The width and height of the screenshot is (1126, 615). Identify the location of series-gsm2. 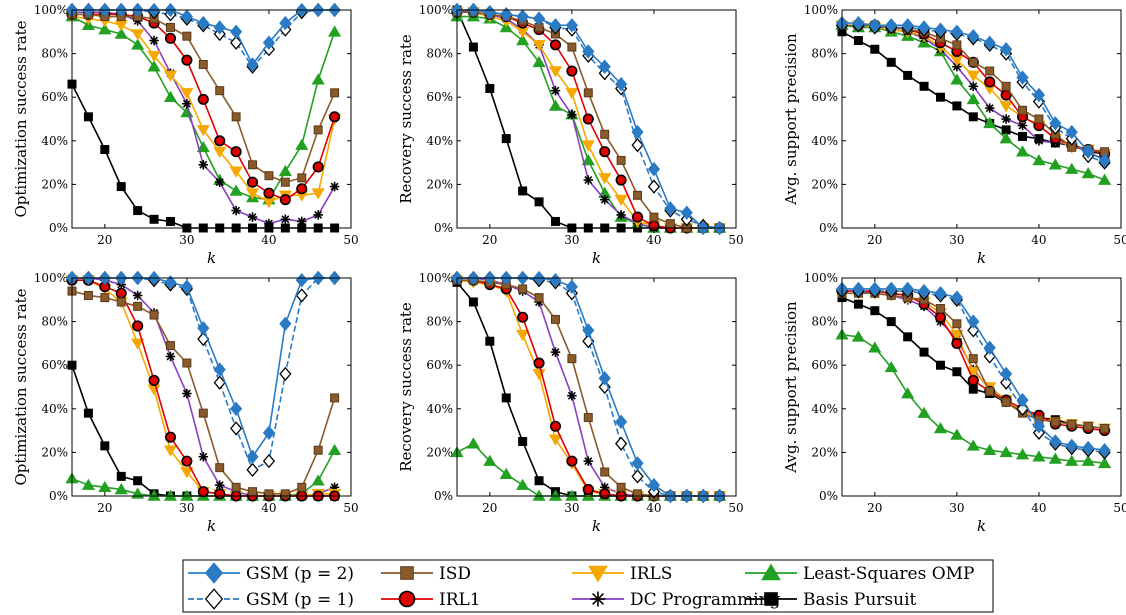
(973, 91).